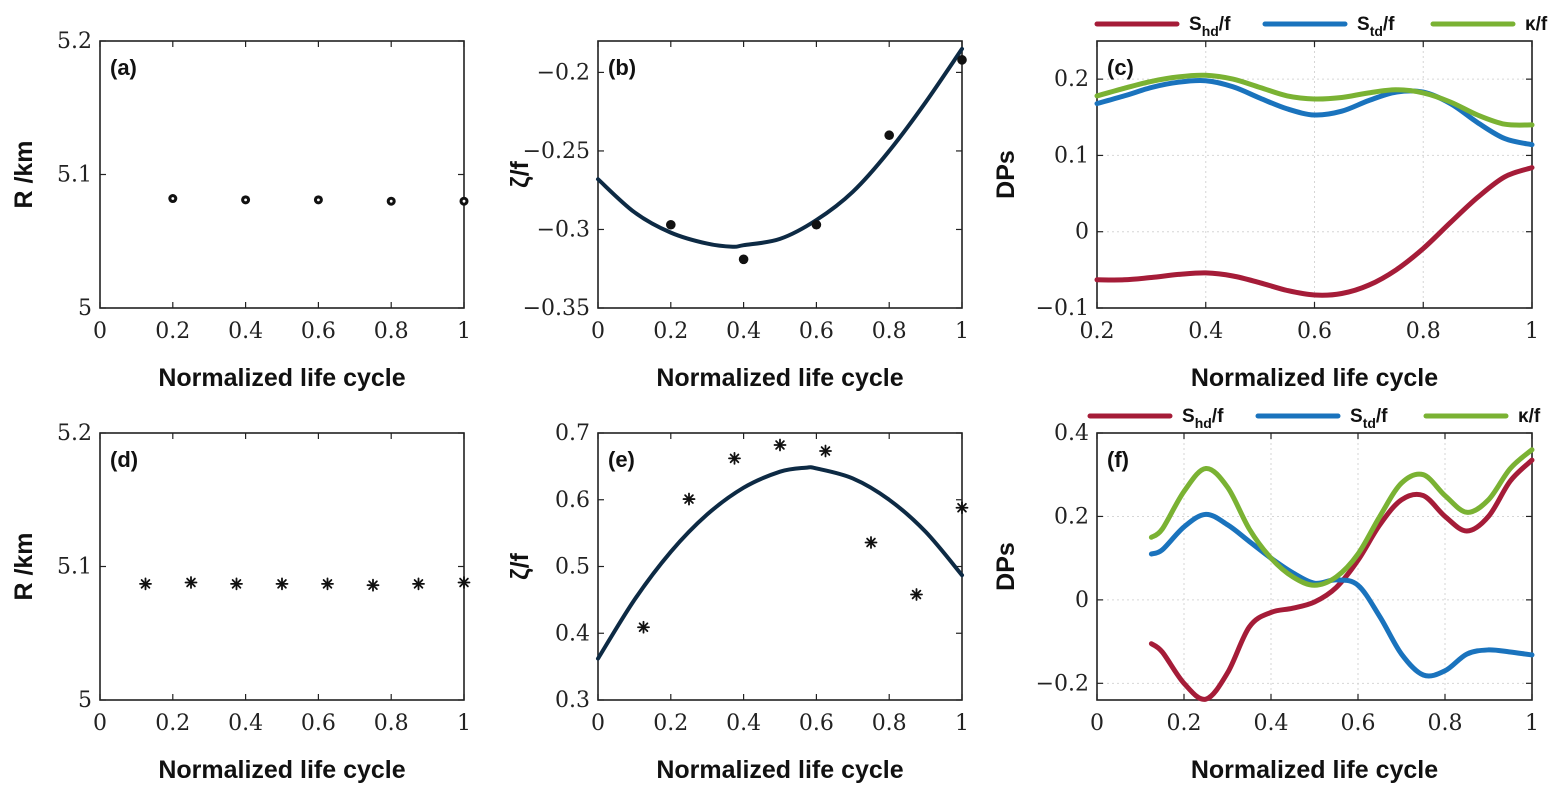 Image resolution: width=1556 pixels, height=801 pixels. Describe the element at coordinates (1006, 566) in the screenshot. I see `y-axis-label: DPs` at that location.